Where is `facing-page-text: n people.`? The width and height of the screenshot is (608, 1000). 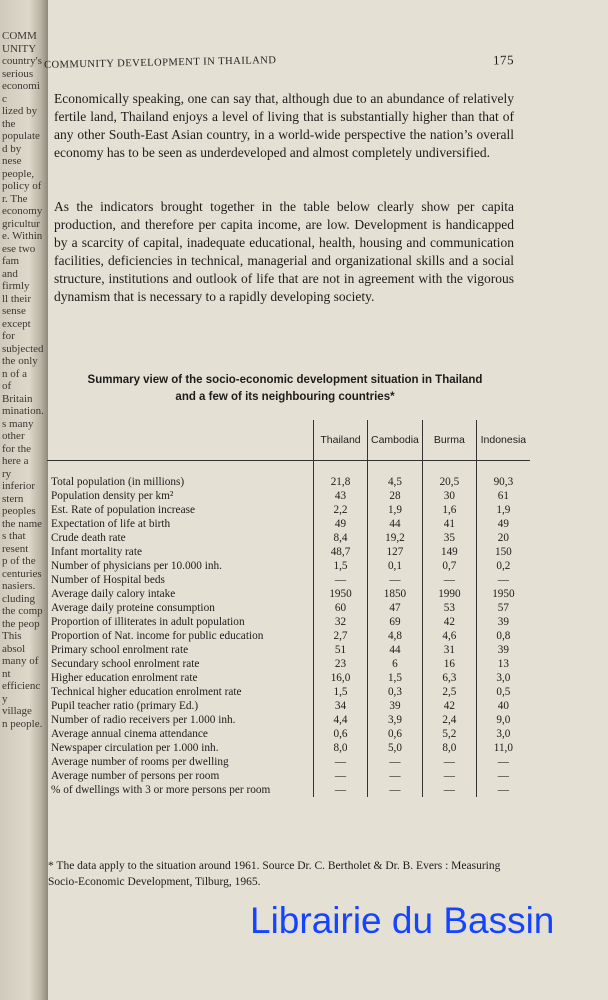
facing-page-text: n people. is located at coordinates (22, 723).